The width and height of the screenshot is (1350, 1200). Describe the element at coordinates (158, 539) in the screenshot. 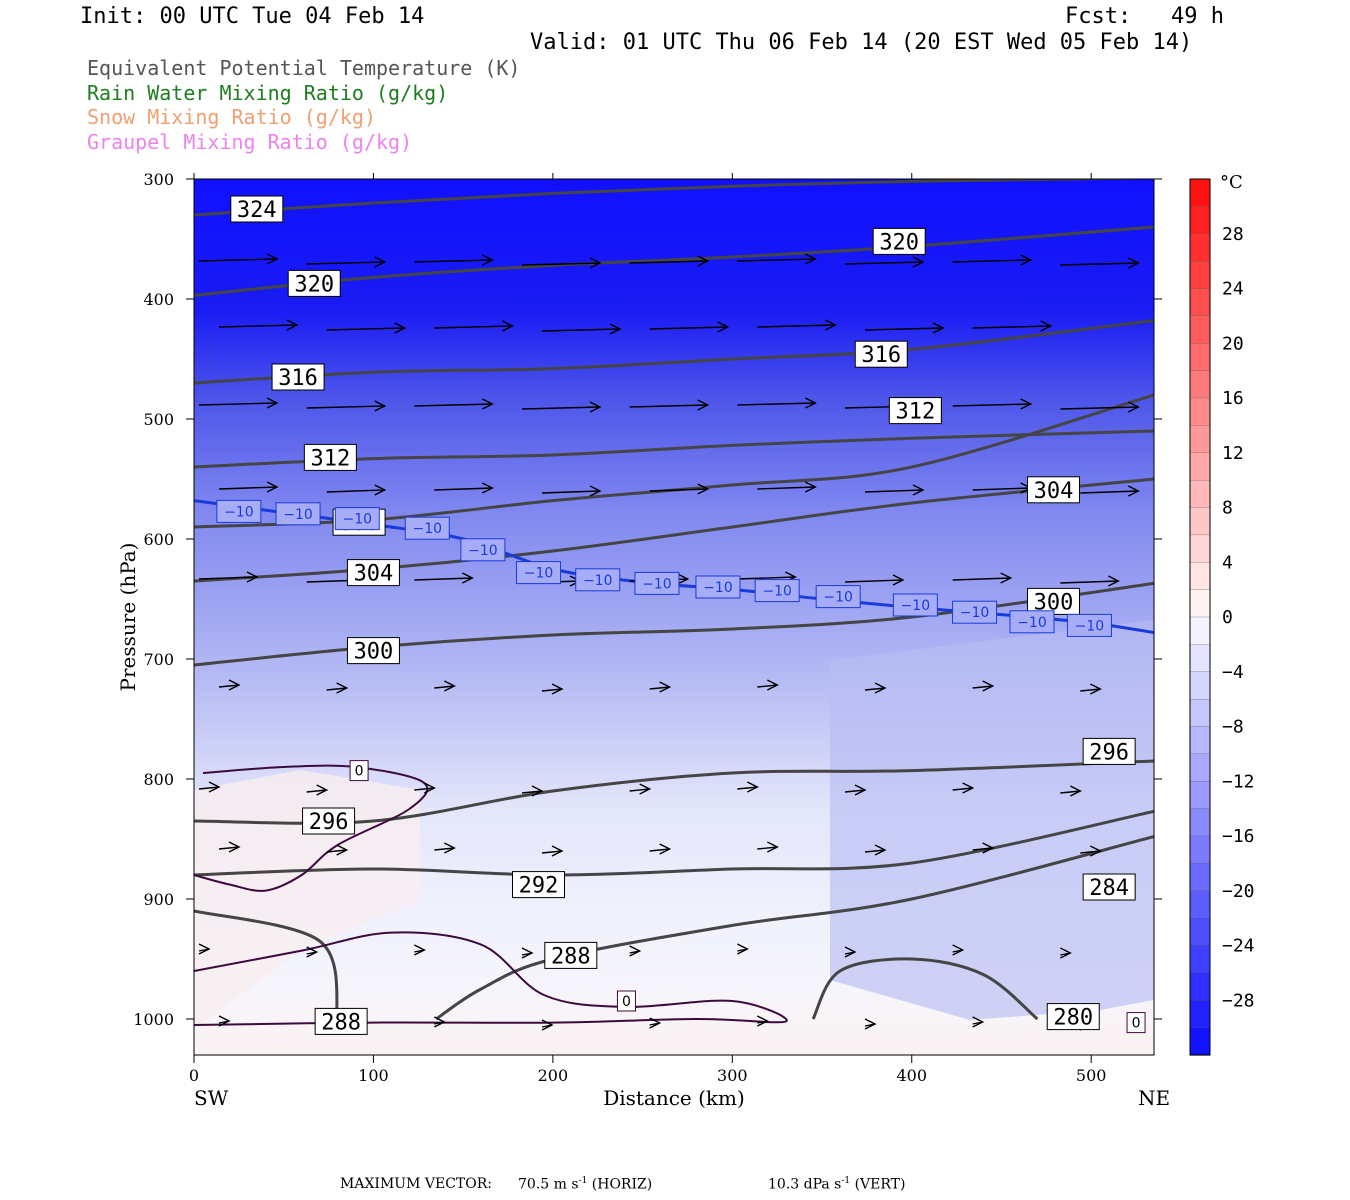

I see `y-tick-label: 600` at that location.